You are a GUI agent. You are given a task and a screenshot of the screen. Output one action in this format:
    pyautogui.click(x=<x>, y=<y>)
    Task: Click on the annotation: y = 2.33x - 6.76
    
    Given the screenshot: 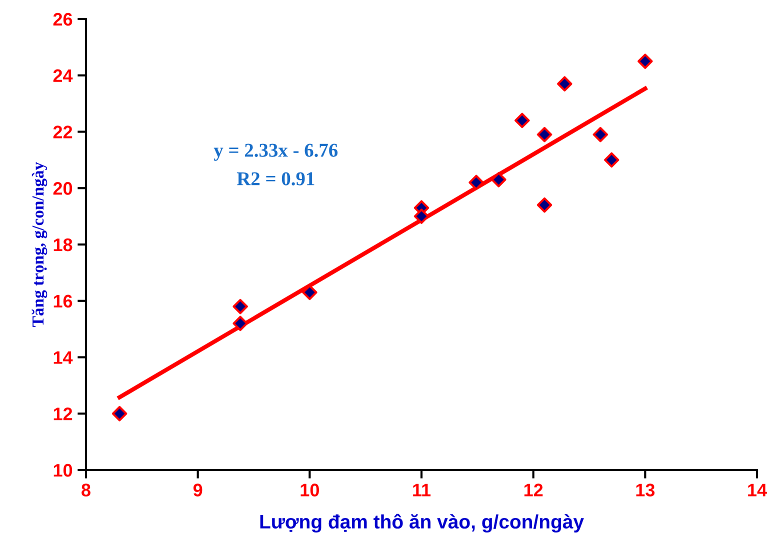 What is the action you would take?
    pyautogui.click(x=276, y=152)
    